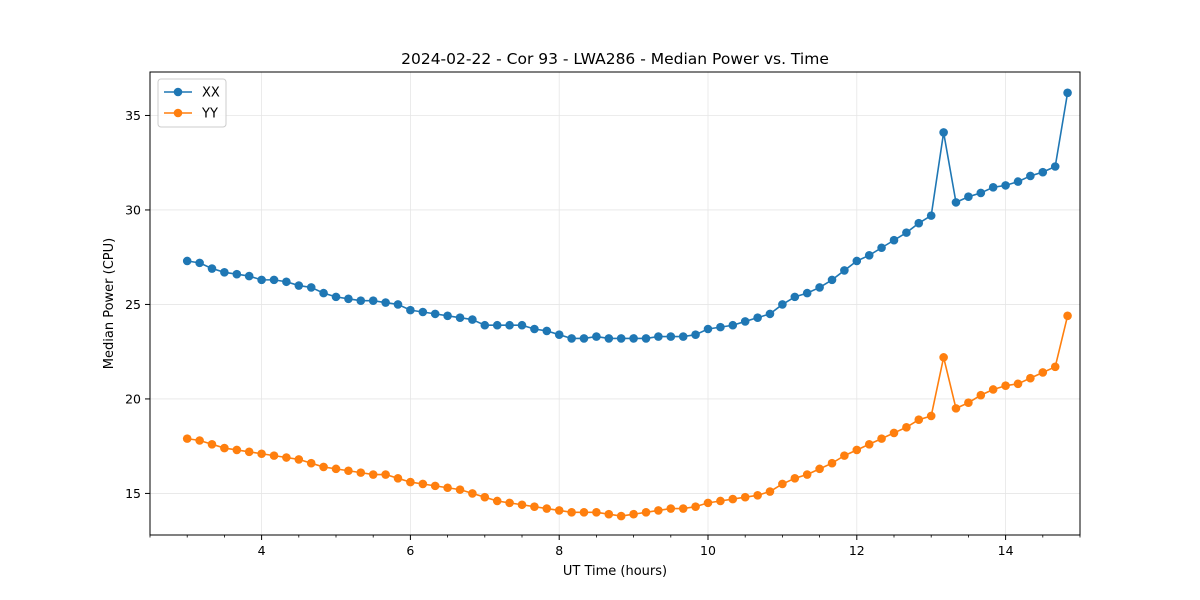  Describe the element at coordinates (410, 550) in the screenshot. I see `x-tick-label: 6` at that location.